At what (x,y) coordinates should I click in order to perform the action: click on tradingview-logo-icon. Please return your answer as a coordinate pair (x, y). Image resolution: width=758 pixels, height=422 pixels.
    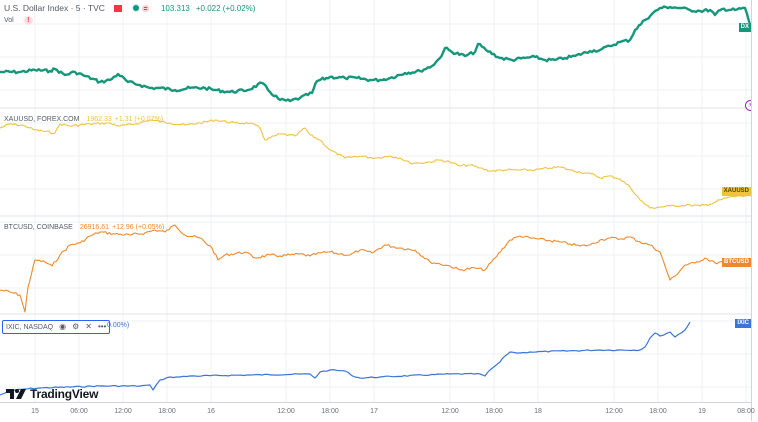
    Looking at the image, I should click on (16, 394).